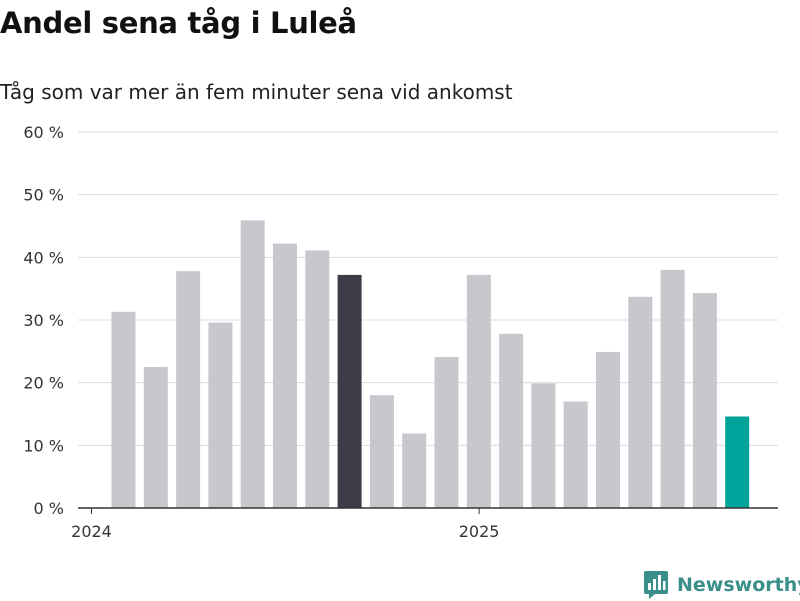  I want to click on y-tick-label: 40 %, so click(43, 257).